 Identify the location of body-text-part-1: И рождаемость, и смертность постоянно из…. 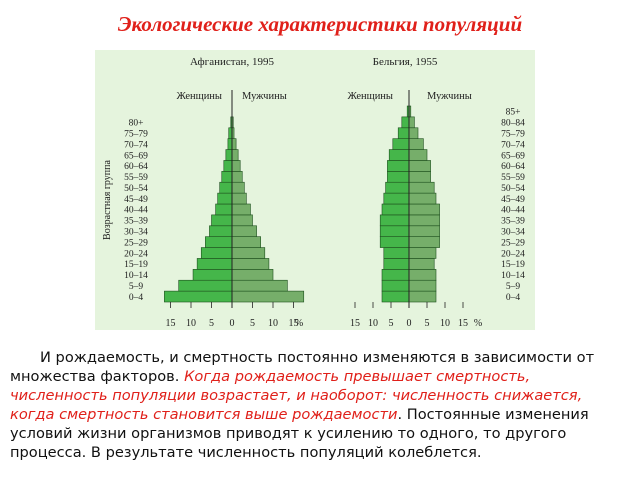
(302, 367).